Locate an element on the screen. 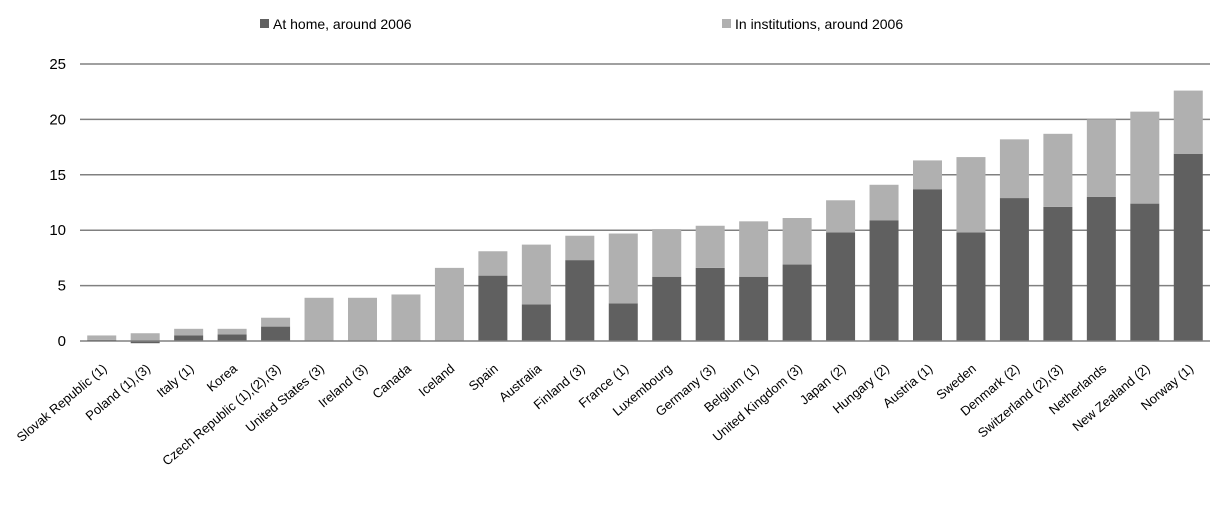 The width and height of the screenshot is (1210, 532). y-tick-label: 5 is located at coordinates (62, 286).